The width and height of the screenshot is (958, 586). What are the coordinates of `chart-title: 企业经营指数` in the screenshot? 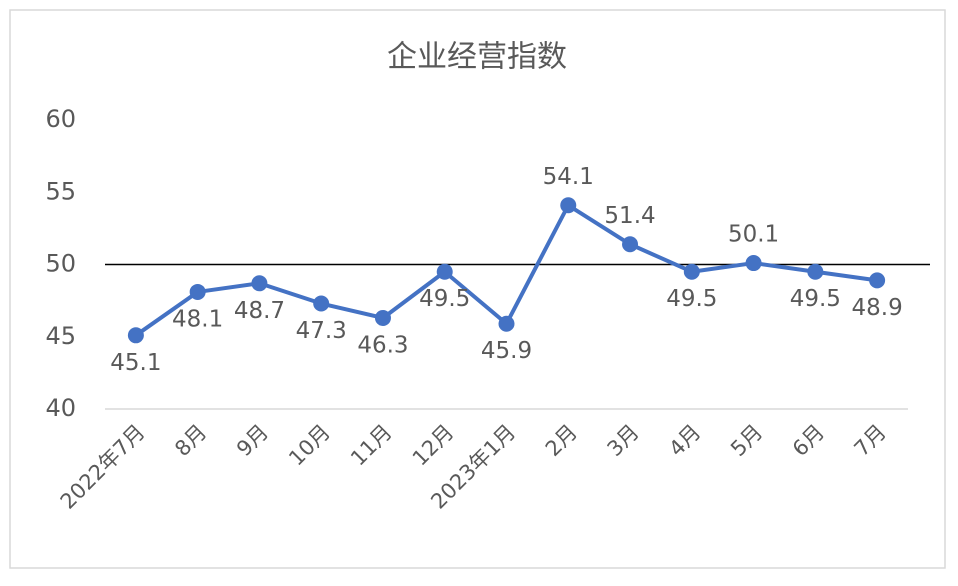 It's located at (477, 57).